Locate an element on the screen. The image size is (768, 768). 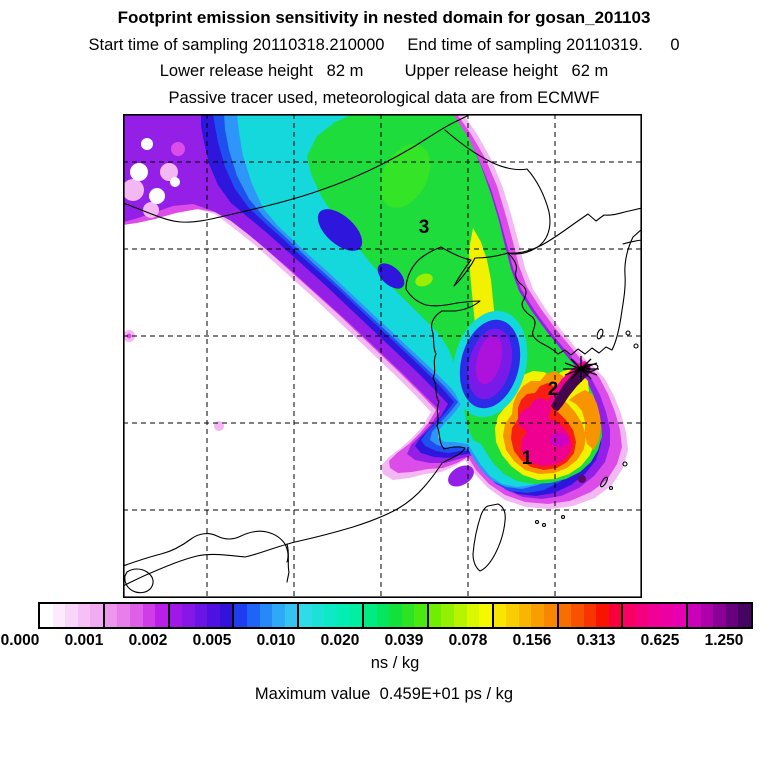
region-label-1: 1 is located at coordinates (527, 458).